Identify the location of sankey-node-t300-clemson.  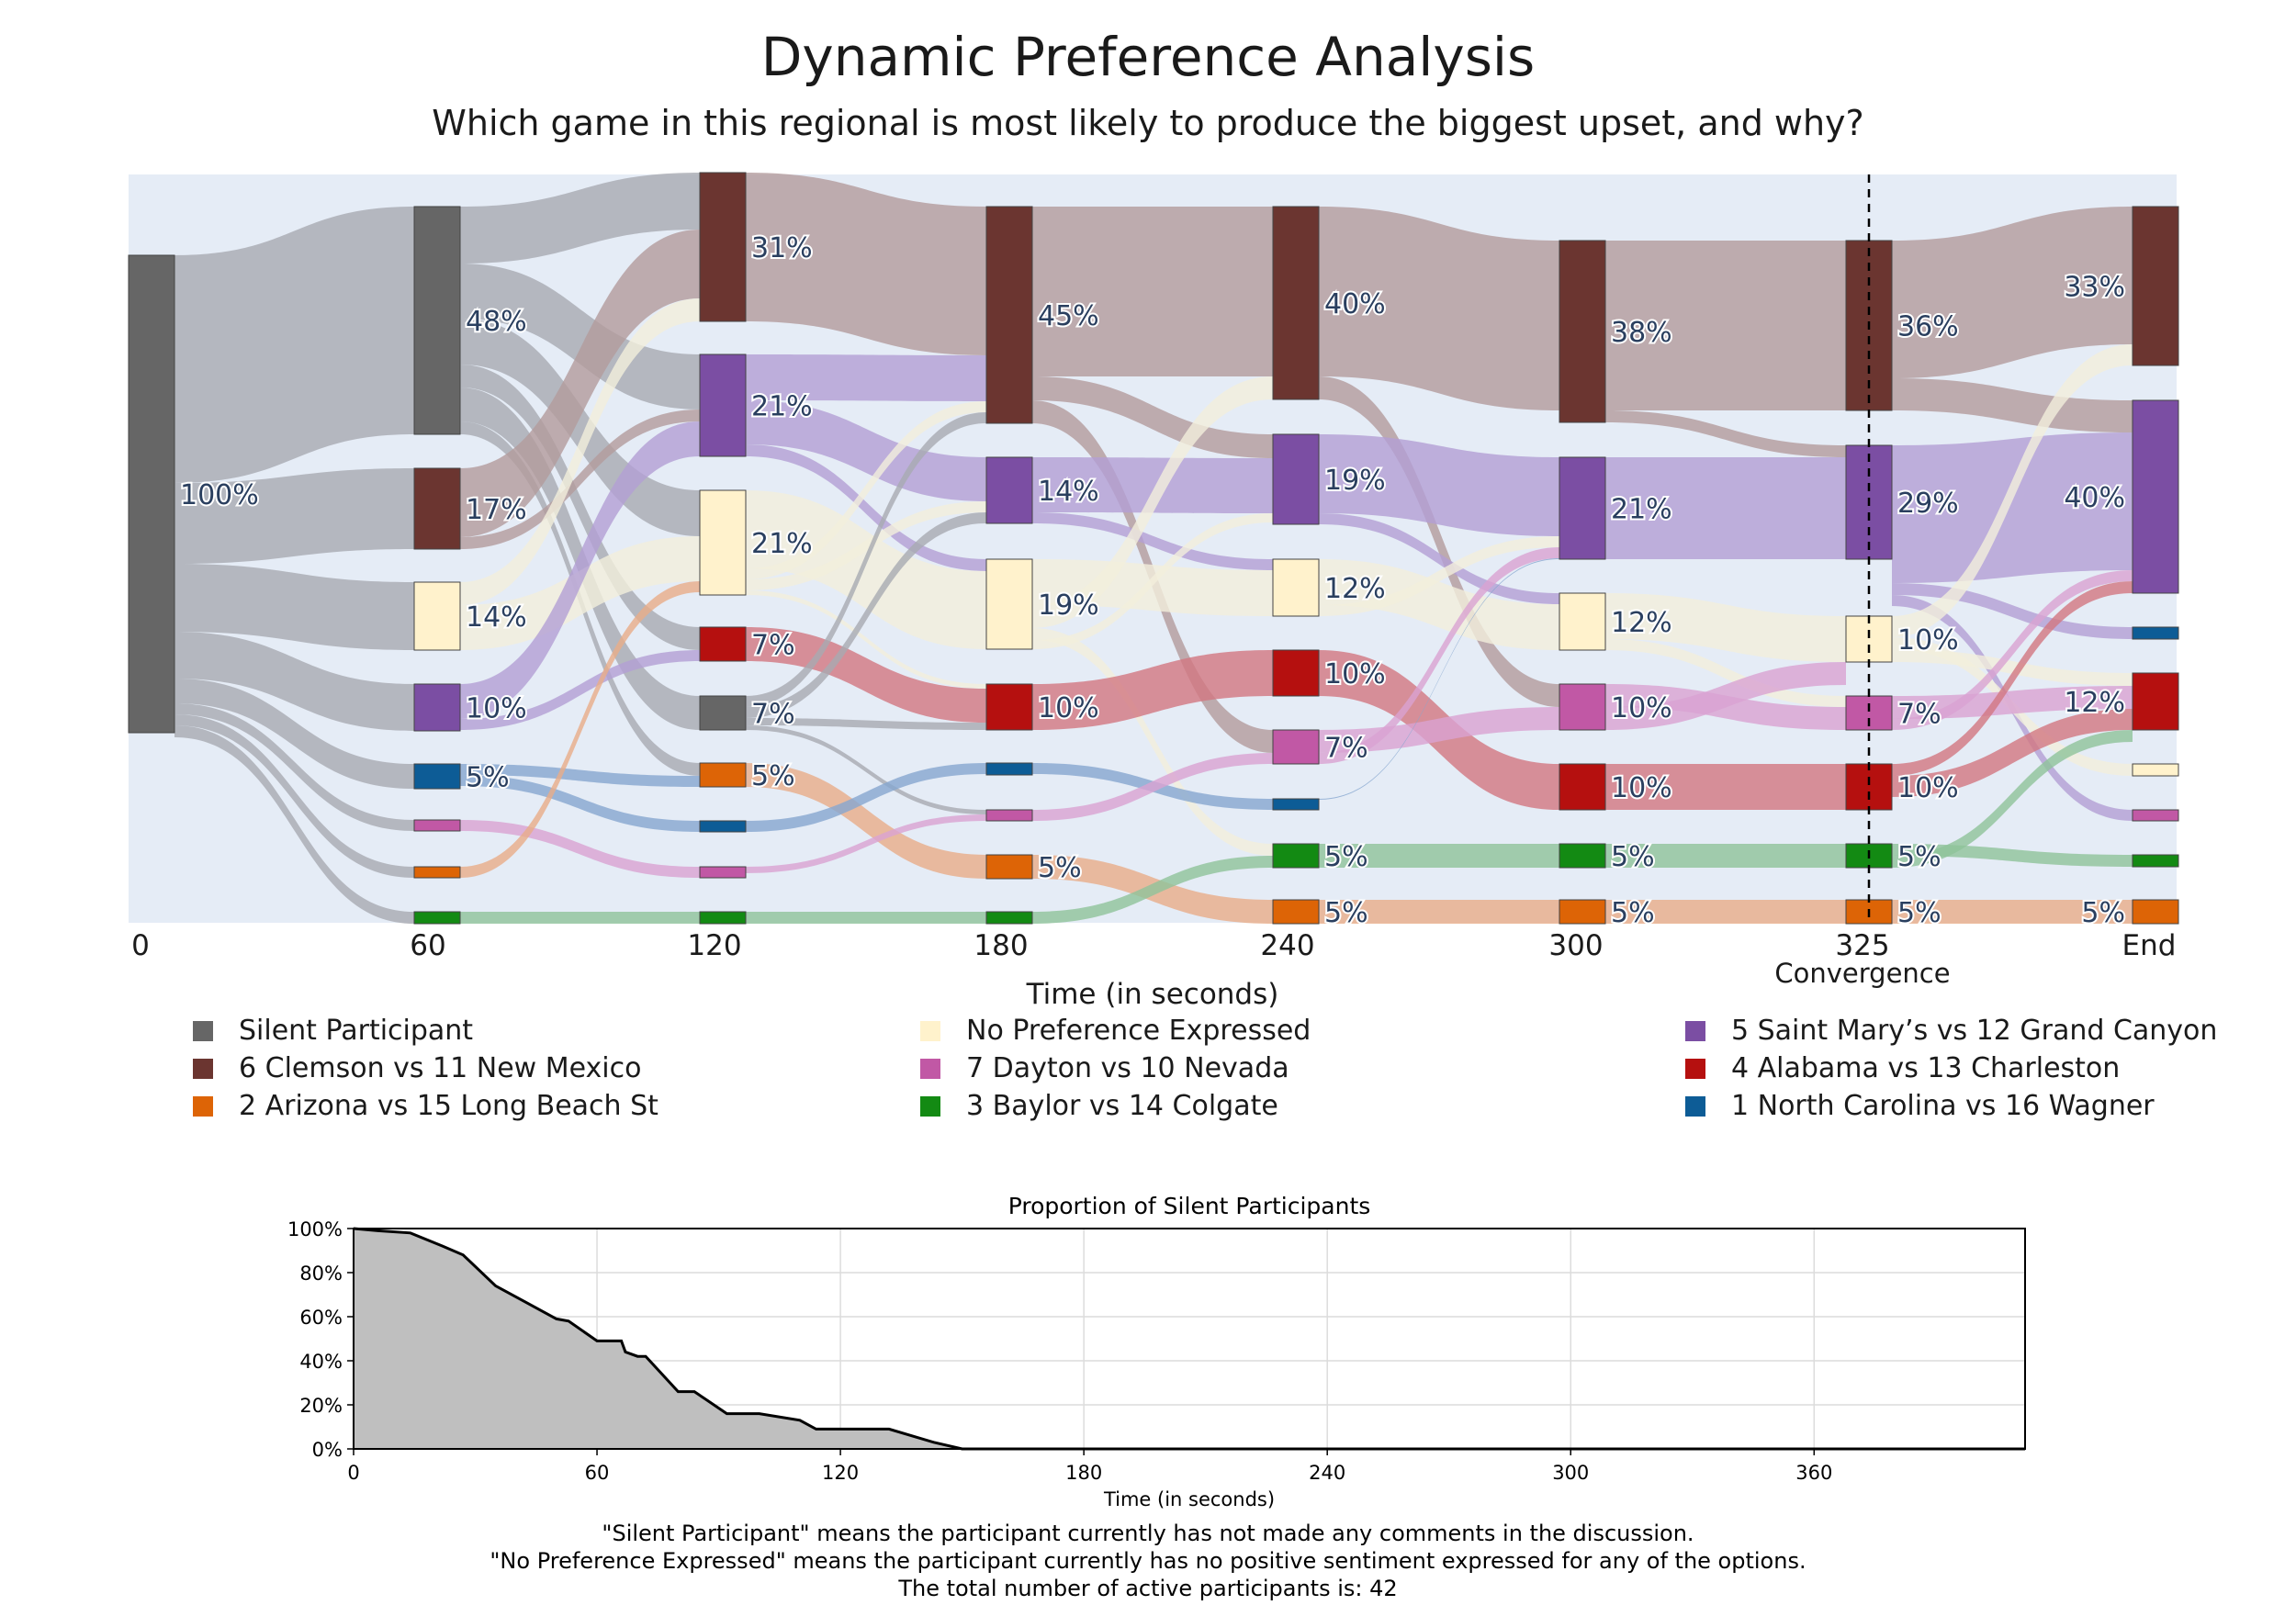
(1582, 331).